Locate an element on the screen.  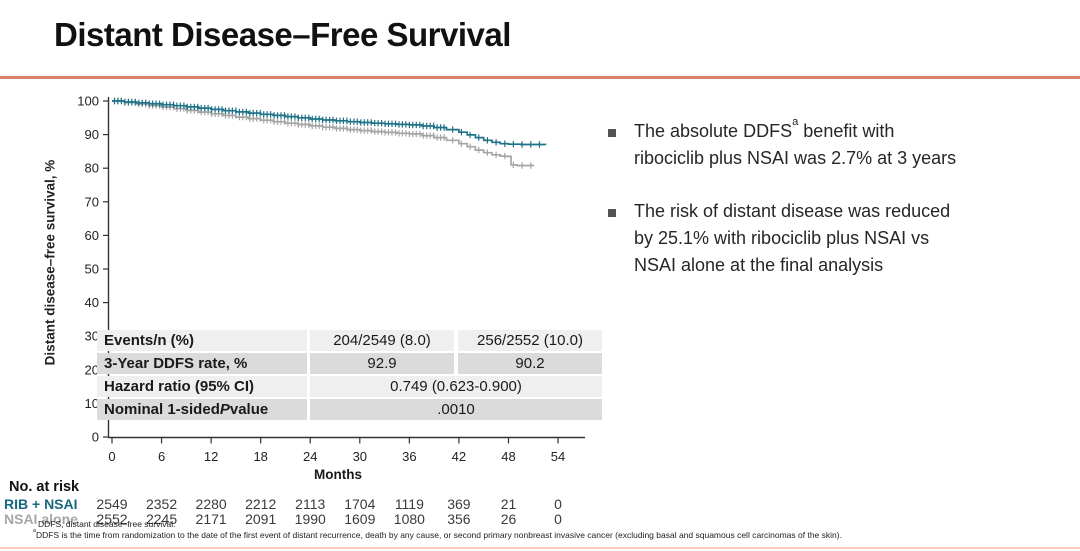
at-risk-count: 1704 is located at coordinates (359, 504).